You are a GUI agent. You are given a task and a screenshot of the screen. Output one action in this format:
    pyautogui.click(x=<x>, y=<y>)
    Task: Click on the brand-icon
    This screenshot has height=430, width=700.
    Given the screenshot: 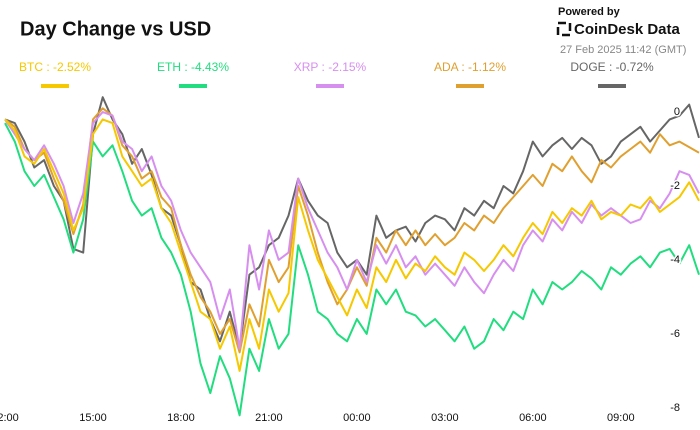 What is the action you would take?
    pyautogui.click(x=564, y=29)
    